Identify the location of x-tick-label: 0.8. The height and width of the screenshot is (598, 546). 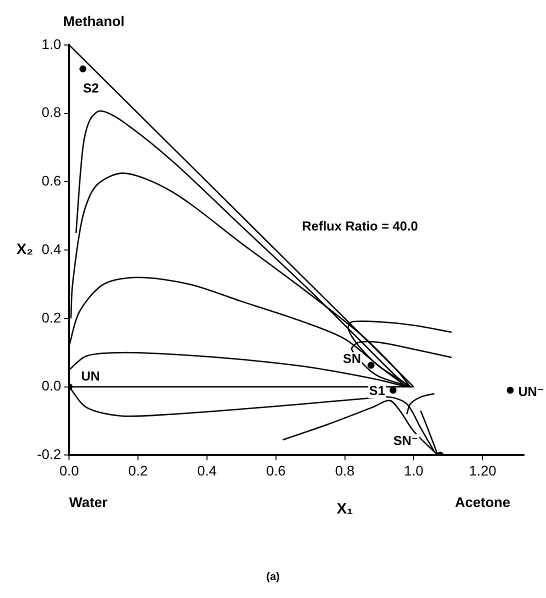
(345, 470).